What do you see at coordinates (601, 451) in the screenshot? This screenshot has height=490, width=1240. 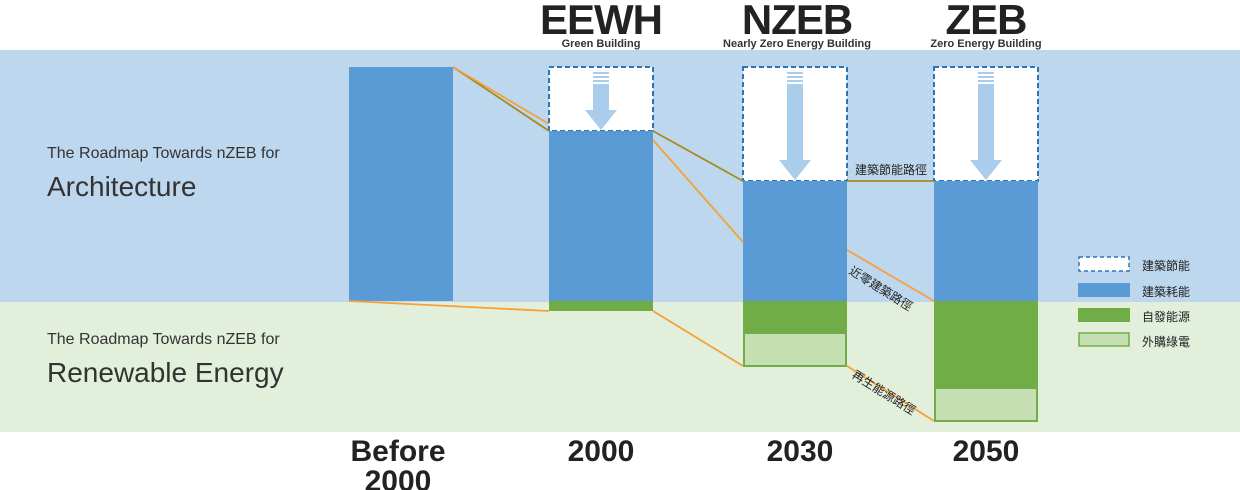 I see `year-label: 2000` at bounding box center [601, 451].